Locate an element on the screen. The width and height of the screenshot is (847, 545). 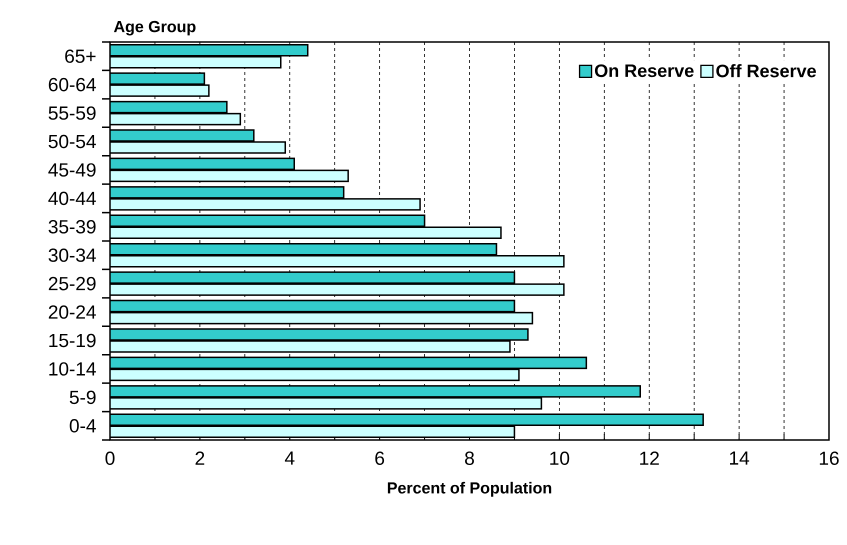
y-axis-title: Age Group is located at coordinates (155, 28).